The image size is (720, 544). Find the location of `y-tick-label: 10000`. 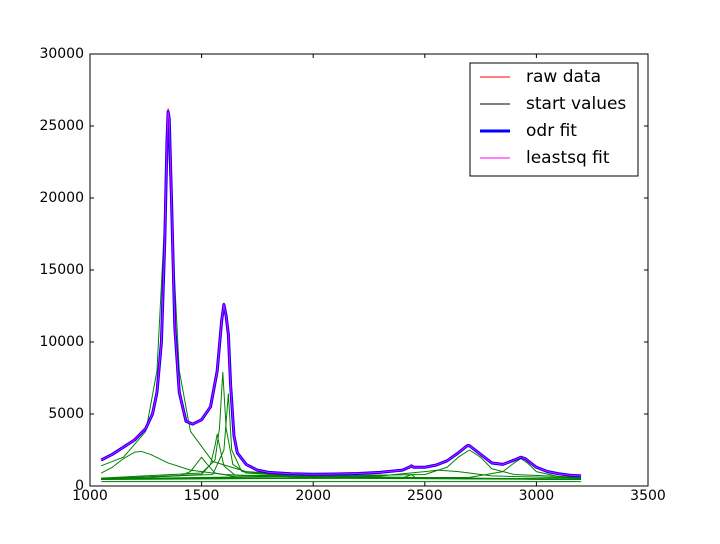

y-tick-label: 10000 is located at coordinates (61, 342).